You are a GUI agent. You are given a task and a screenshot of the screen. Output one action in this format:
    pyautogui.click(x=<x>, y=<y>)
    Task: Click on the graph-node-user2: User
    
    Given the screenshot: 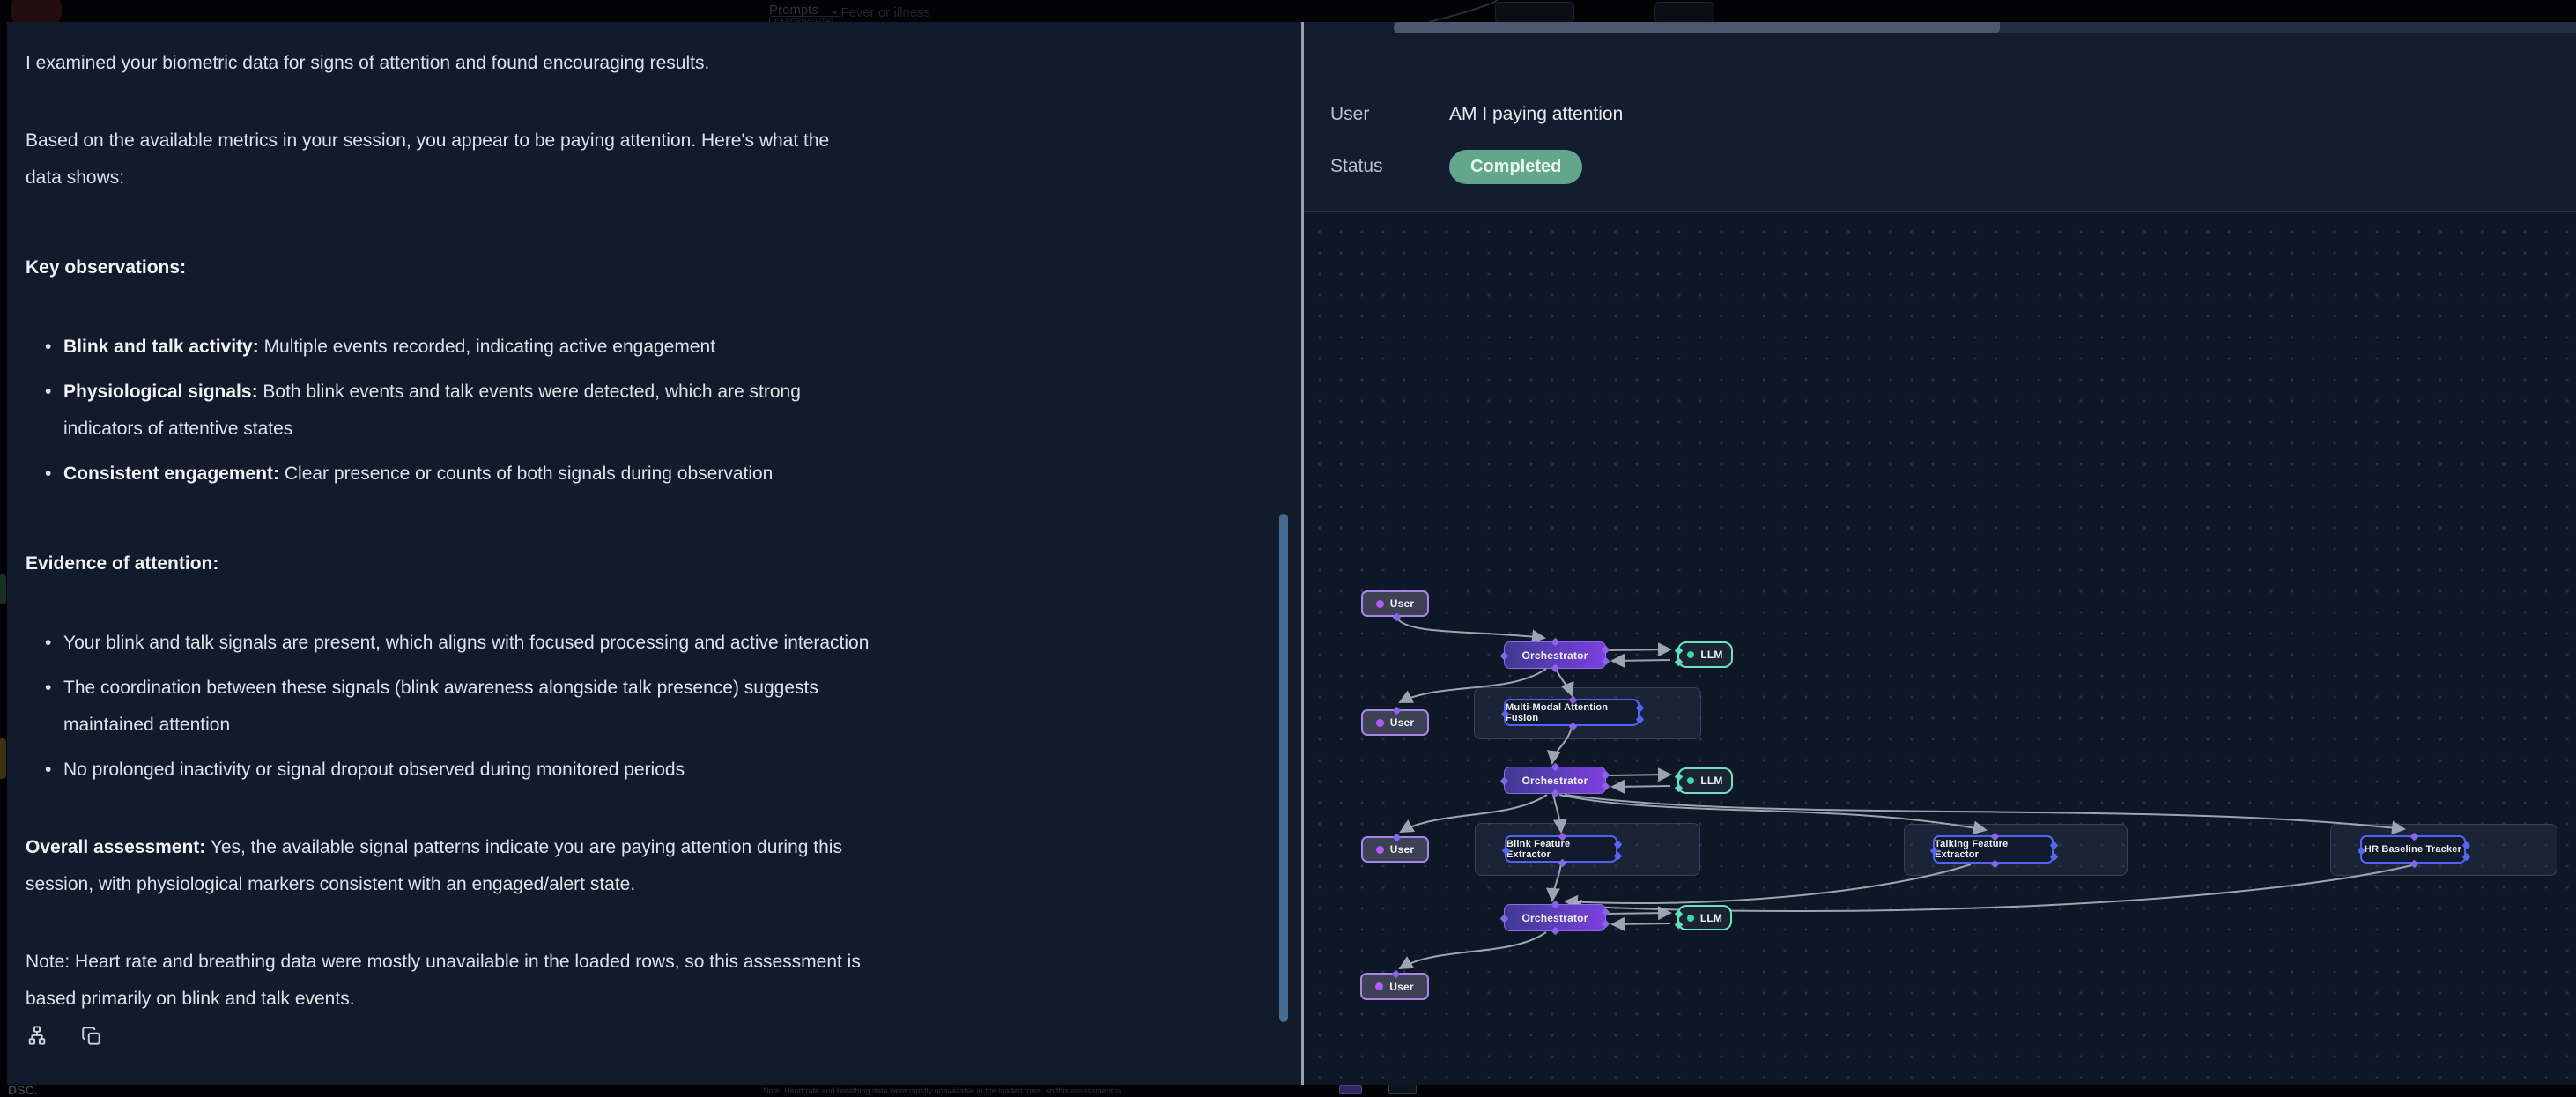 What is the action you would take?
    pyautogui.click(x=1395, y=721)
    